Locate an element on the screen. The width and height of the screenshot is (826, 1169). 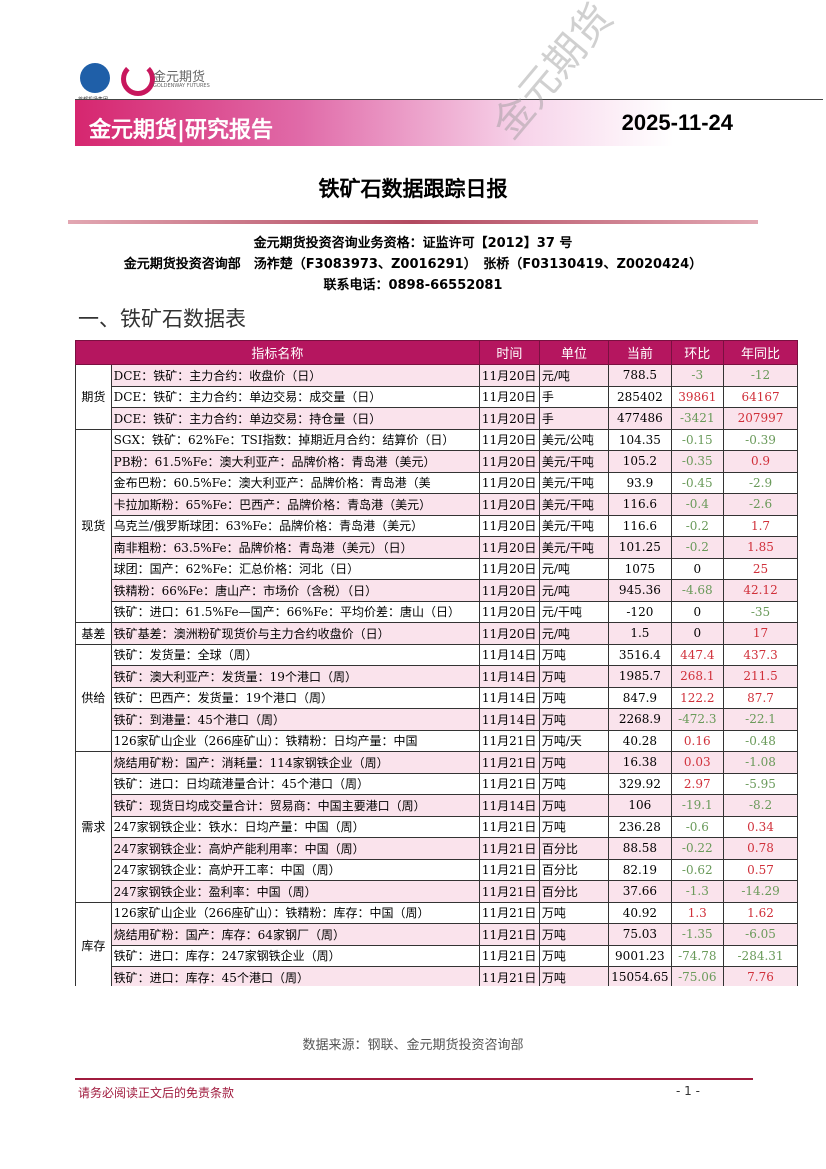
title-divider is located at coordinates (413, 222).